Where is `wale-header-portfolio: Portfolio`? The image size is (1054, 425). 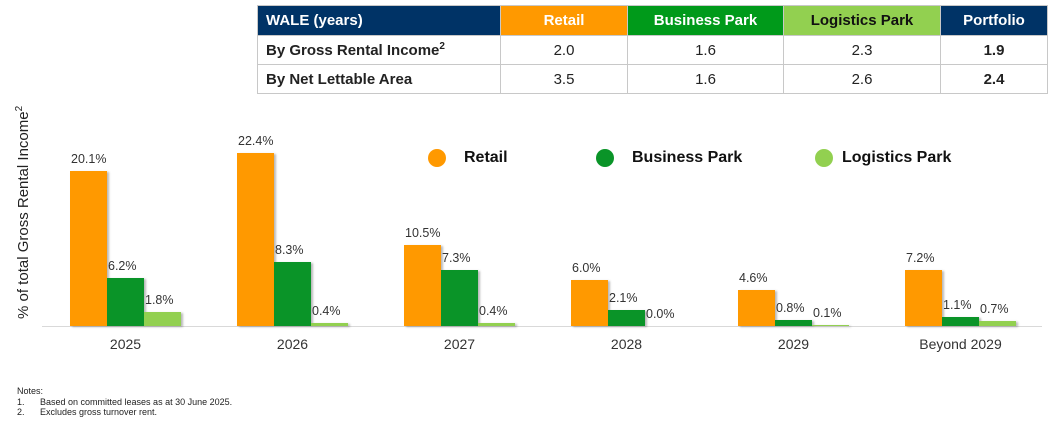
wale-header-portfolio: Portfolio is located at coordinates (994, 20).